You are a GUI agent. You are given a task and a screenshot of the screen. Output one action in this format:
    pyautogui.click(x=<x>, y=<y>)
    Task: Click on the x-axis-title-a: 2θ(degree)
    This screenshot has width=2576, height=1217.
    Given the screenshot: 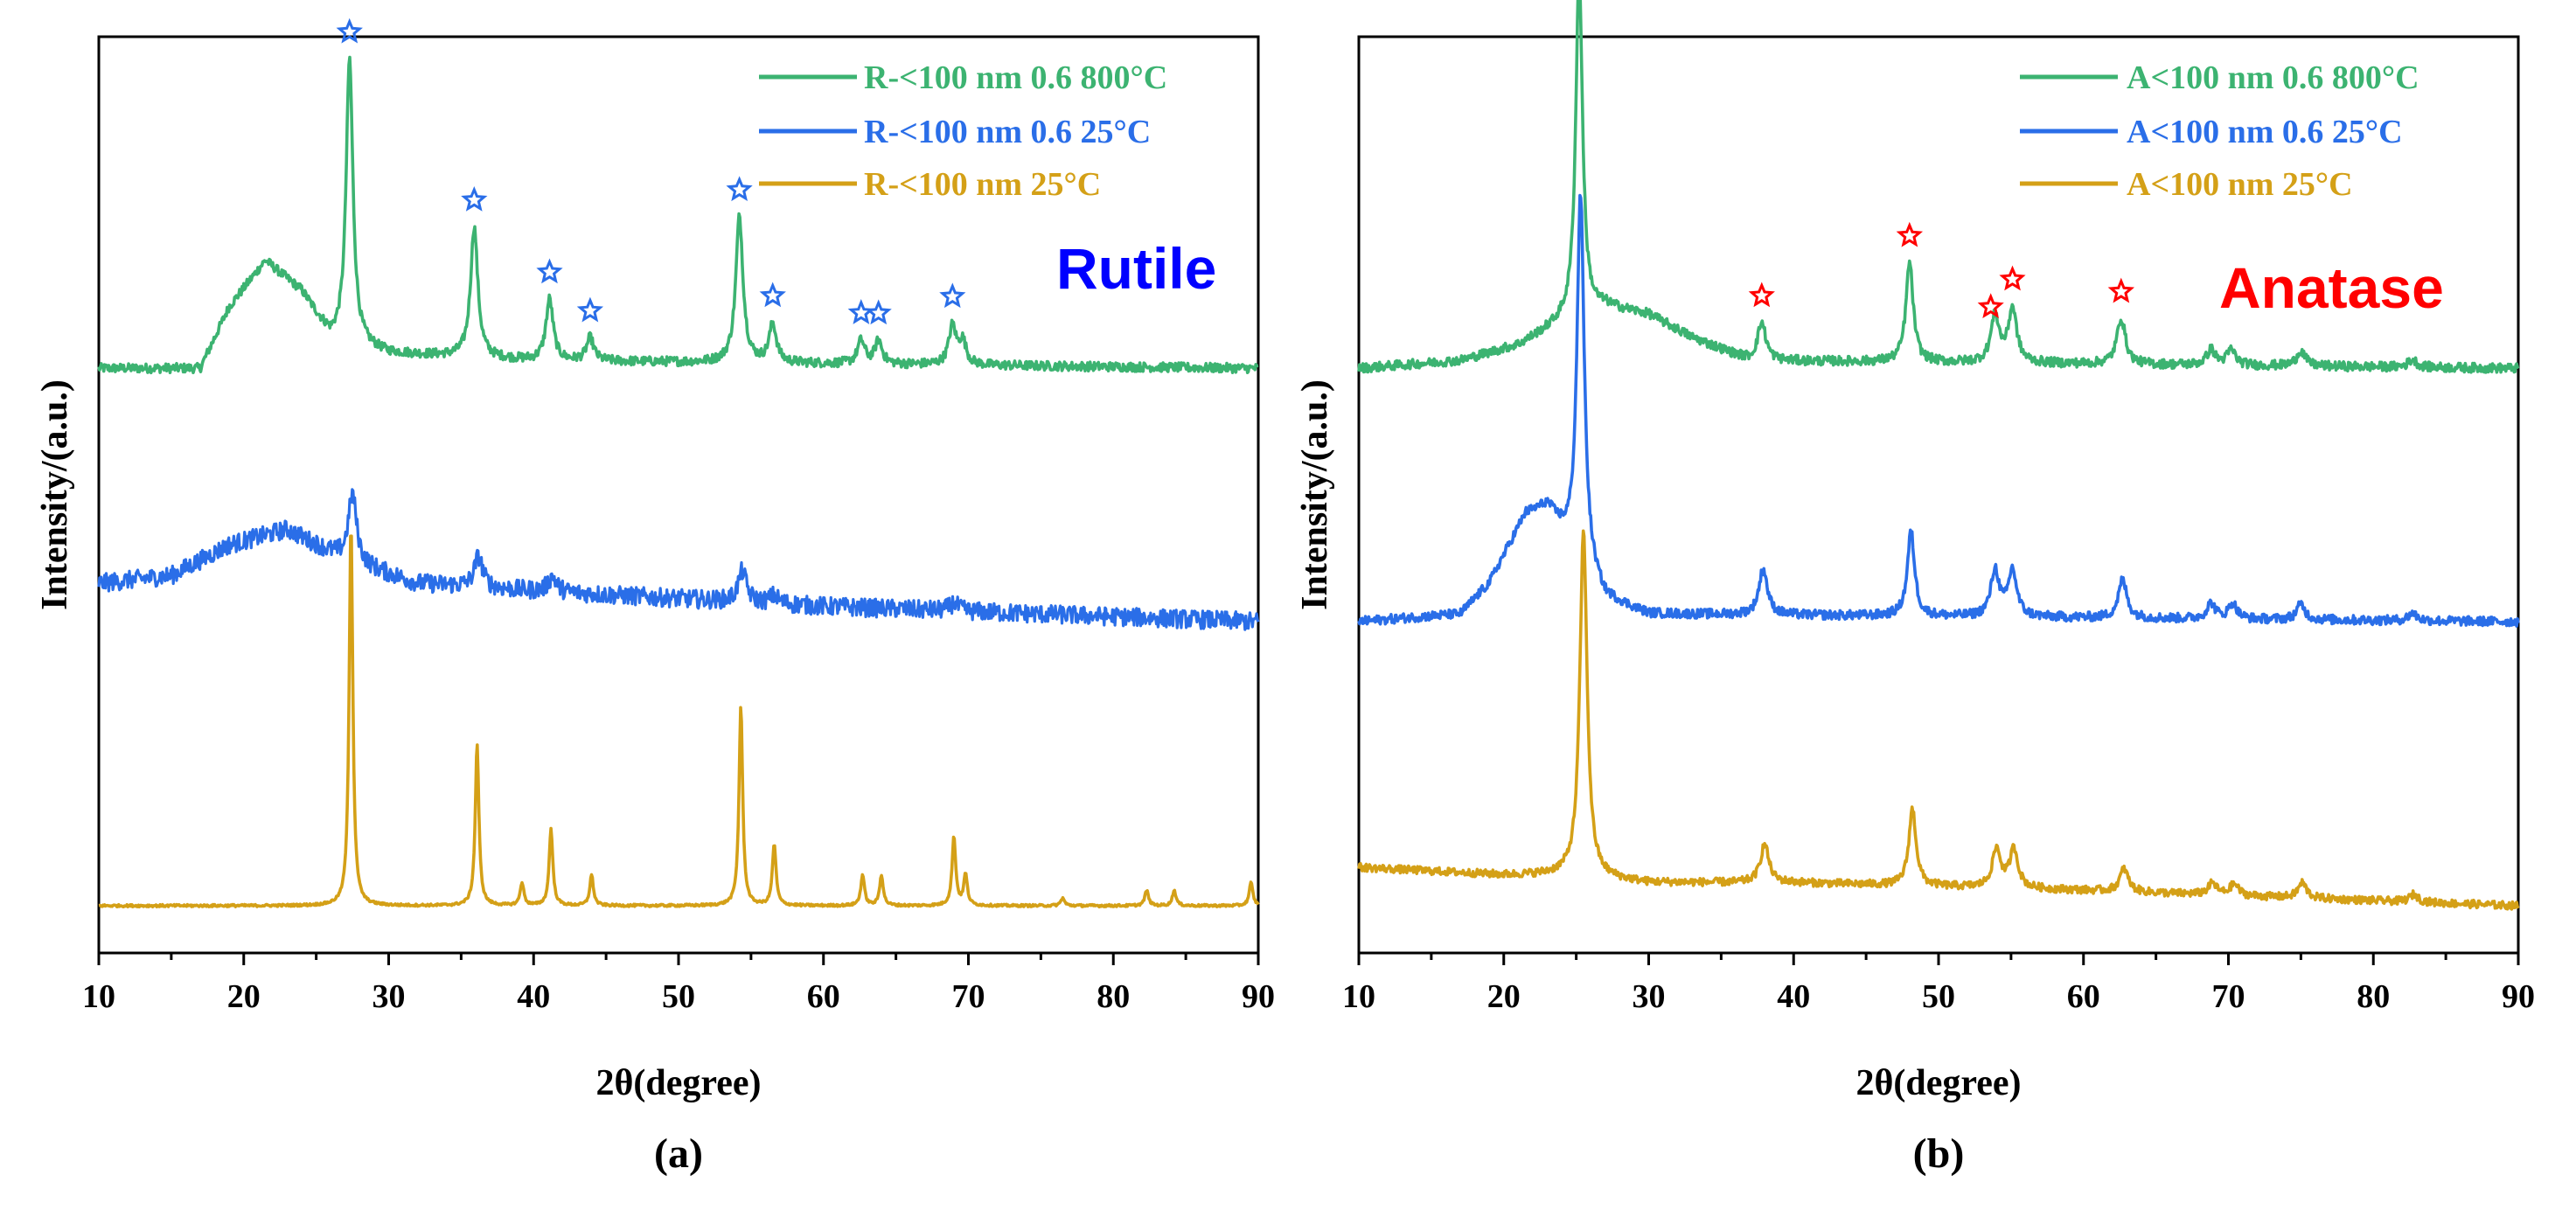 What is the action you would take?
    pyautogui.click(x=678, y=1083)
    